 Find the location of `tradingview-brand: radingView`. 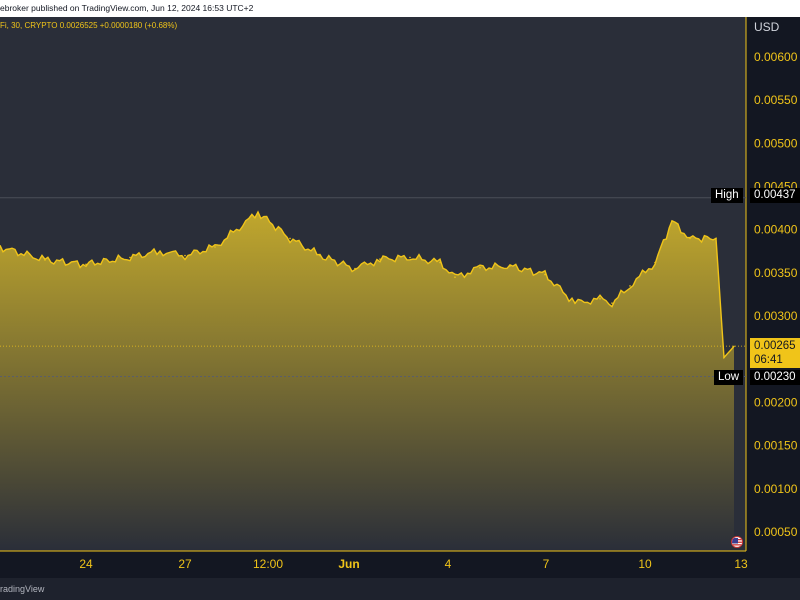

tradingview-brand: radingView is located at coordinates (22, 589).